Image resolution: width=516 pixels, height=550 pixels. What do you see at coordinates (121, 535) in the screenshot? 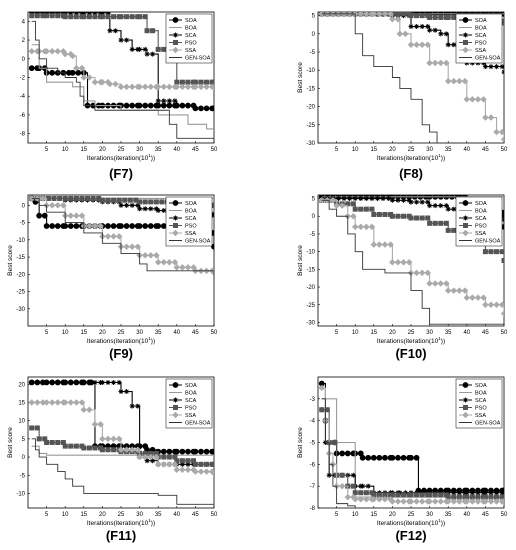
I see `panel-caption: (F11)` at bounding box center [121, 535].